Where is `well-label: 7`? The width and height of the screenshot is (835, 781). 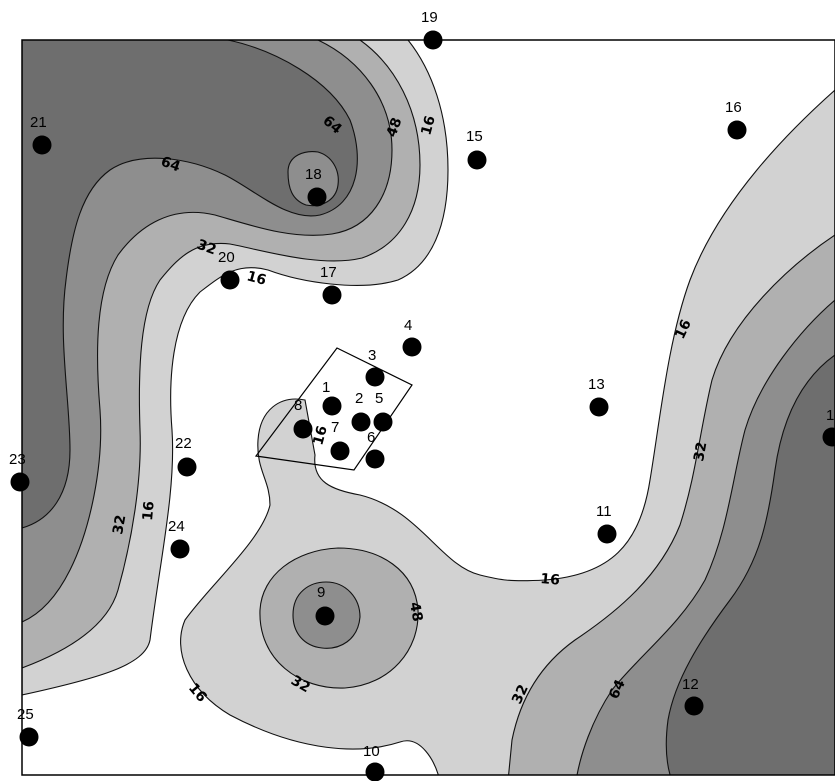
well-label: 7 is located at coordinates (335, 427).